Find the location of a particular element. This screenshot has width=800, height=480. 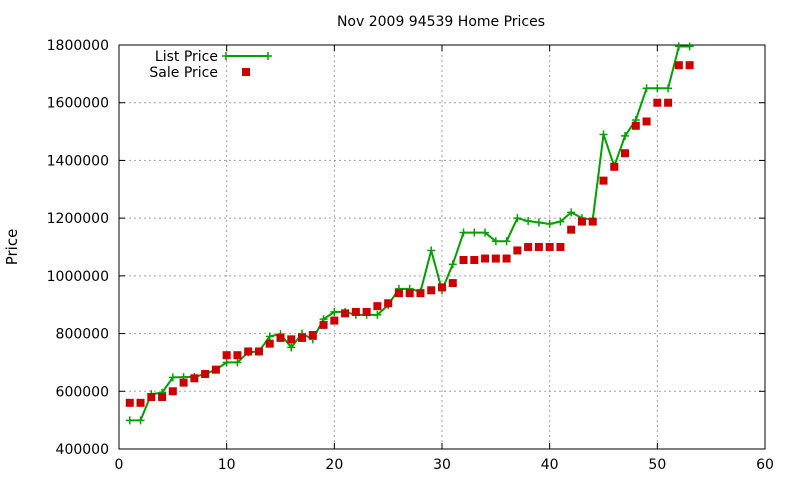

y-tick-label: 1200000 is located at coordinates (78, 219).